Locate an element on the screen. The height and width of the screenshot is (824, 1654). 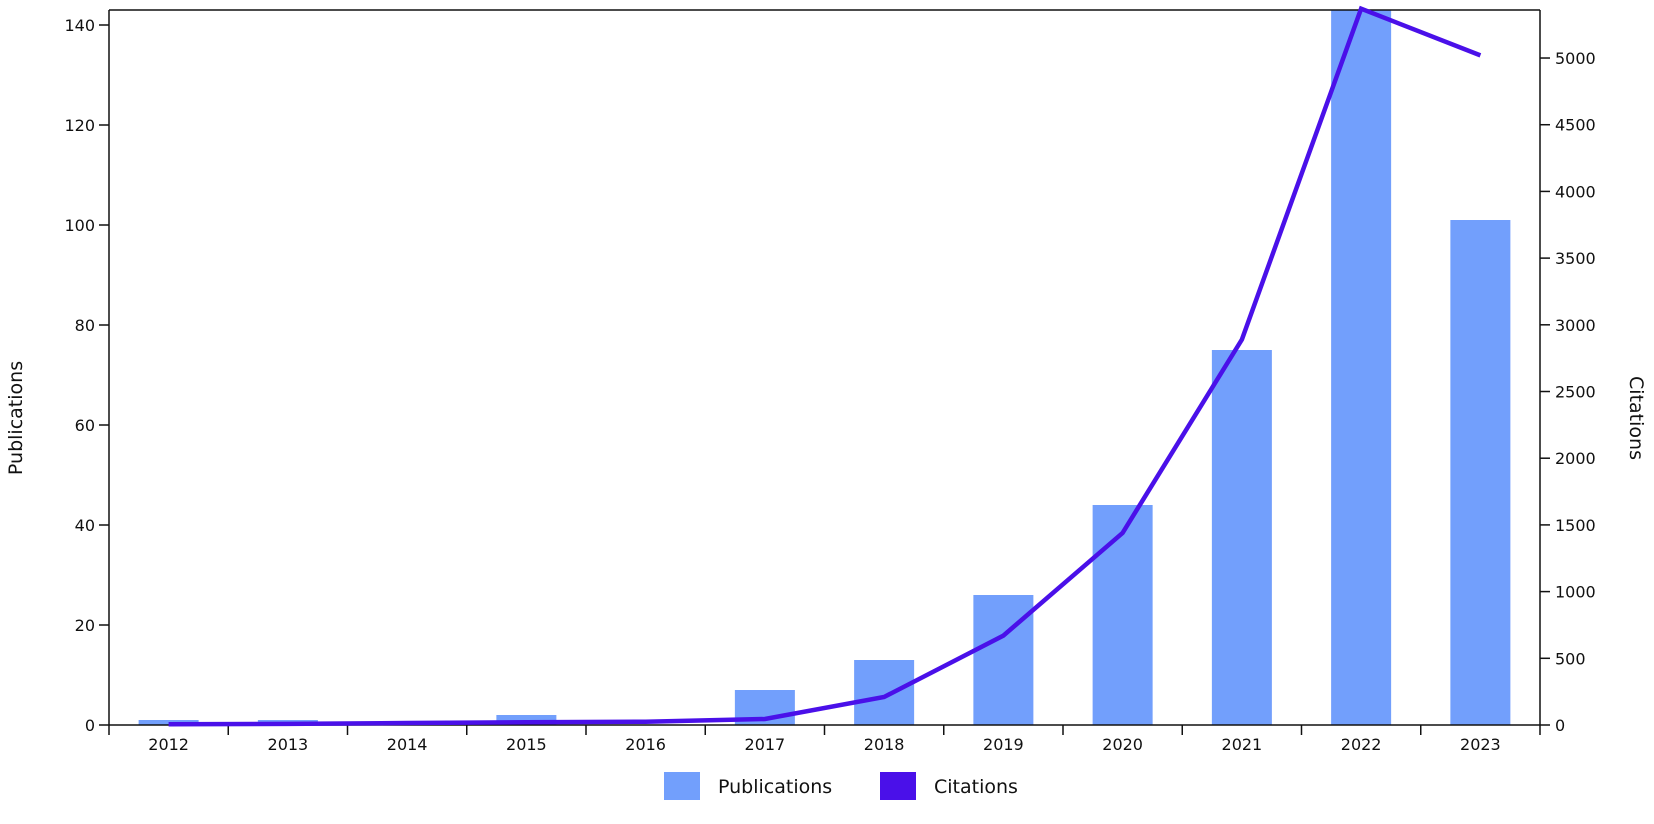
bar-2021 is located at coordinates (1241, 537).